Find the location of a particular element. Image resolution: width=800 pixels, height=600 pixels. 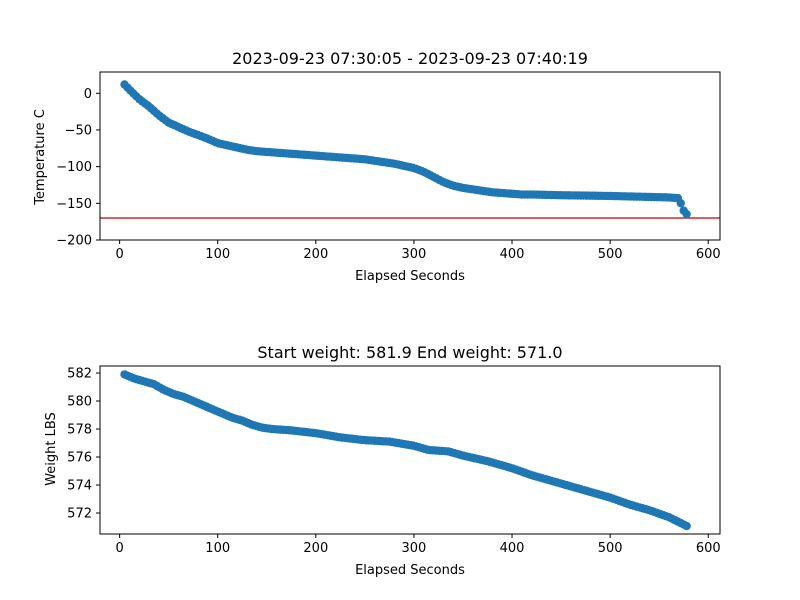

y-tick-label: 0 is located at coordinates (88, 94).